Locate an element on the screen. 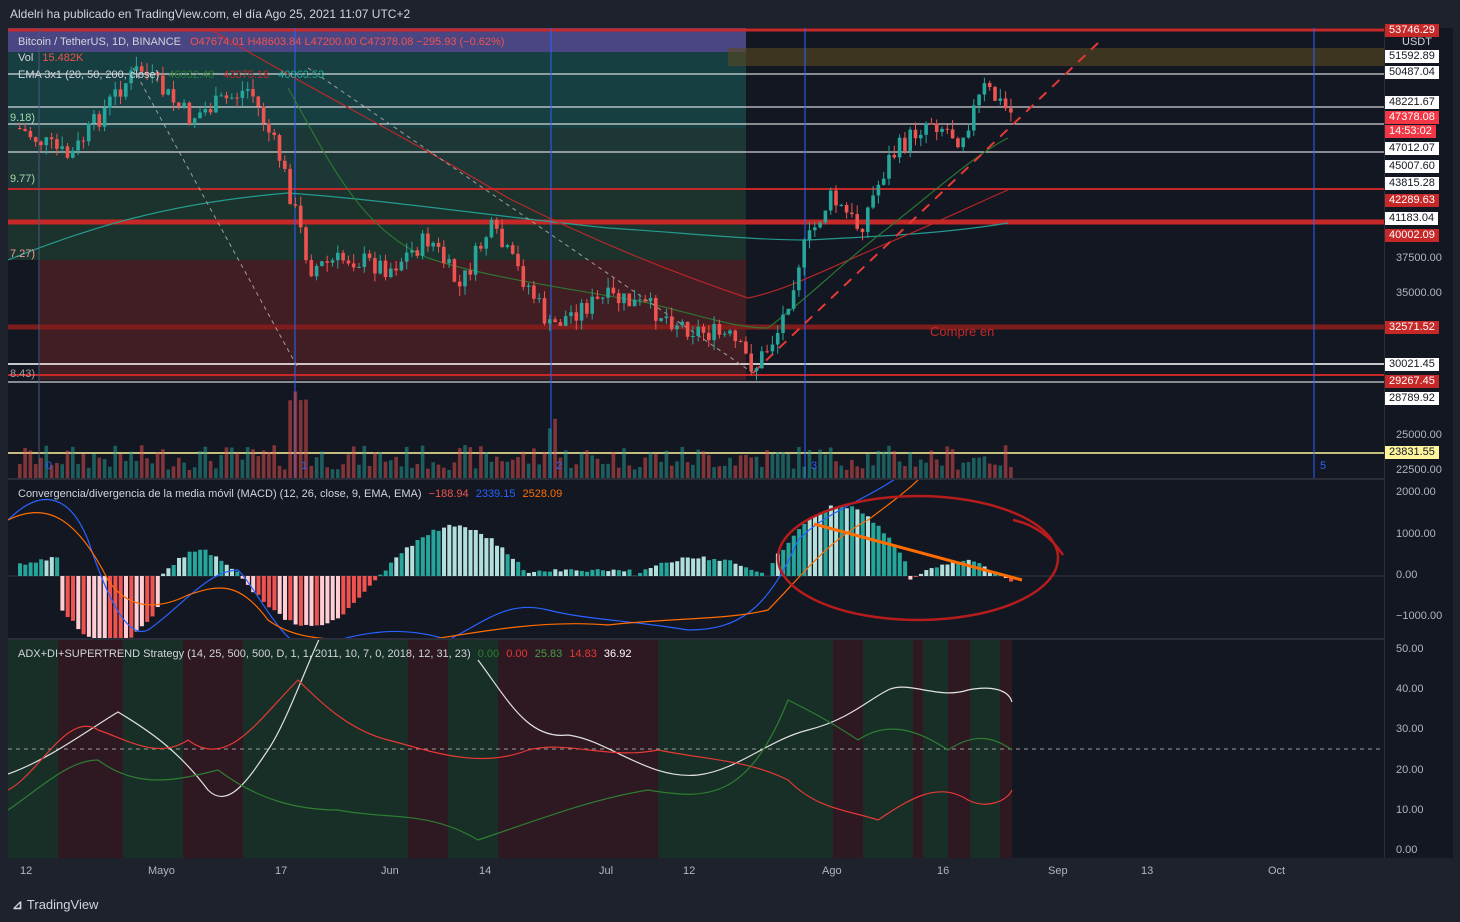 The height and width of the screenshot is (922, 1460). volume-label: Vol is located at coordinates (26, 58).